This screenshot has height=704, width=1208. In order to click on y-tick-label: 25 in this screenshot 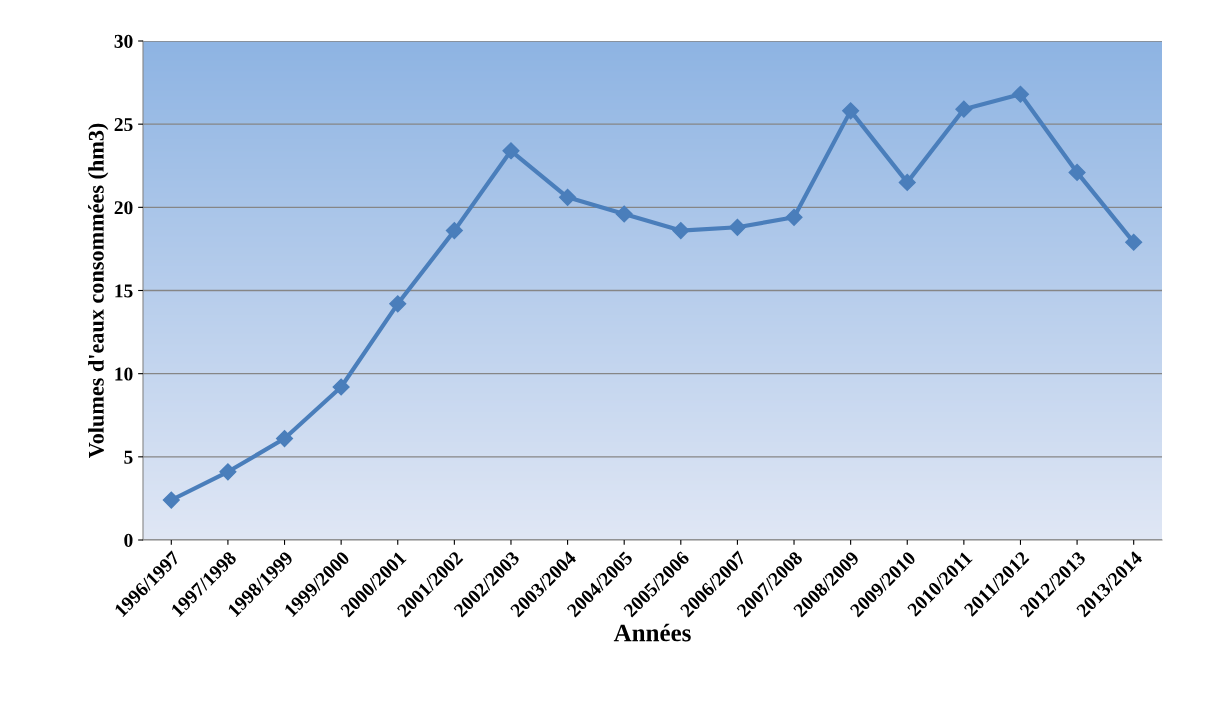, I will do `click(123, 125)`.